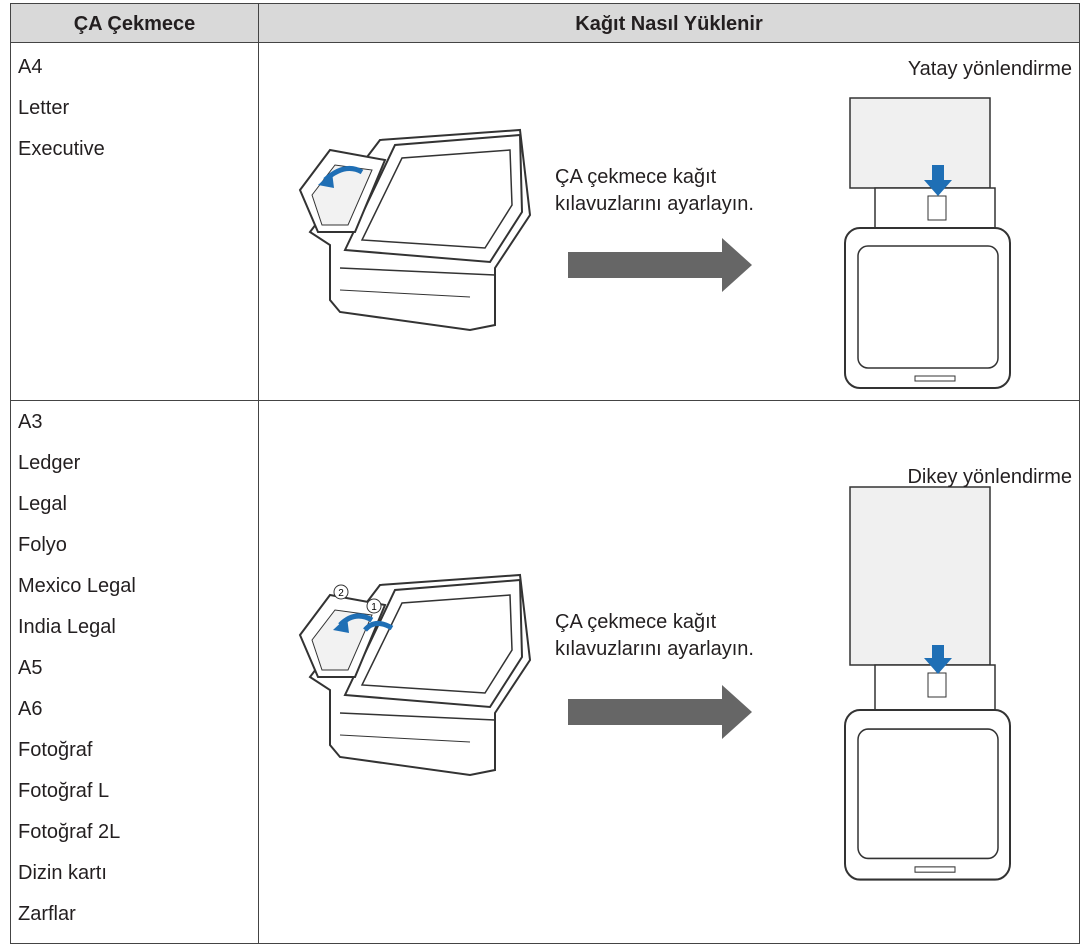 The height and width of the screenshot is (946, 1090). What do you see at coordinates (30, 709) in the screenshot?
I see `size: A6` at bounding box center [30, 709].